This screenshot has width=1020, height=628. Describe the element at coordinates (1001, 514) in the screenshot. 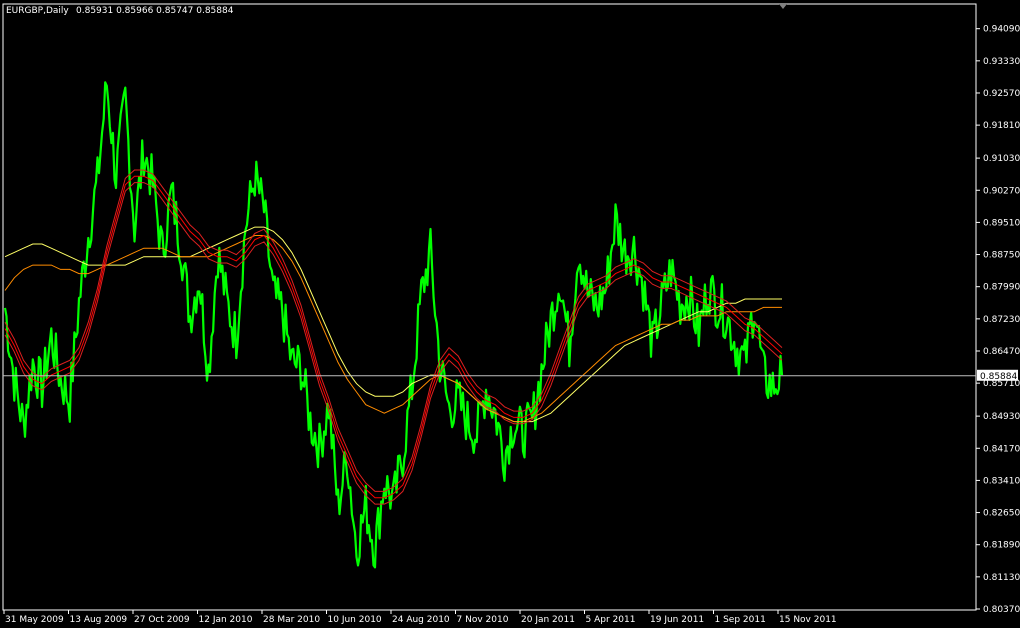

I see `y-tick-label: 0.82650` at that location.